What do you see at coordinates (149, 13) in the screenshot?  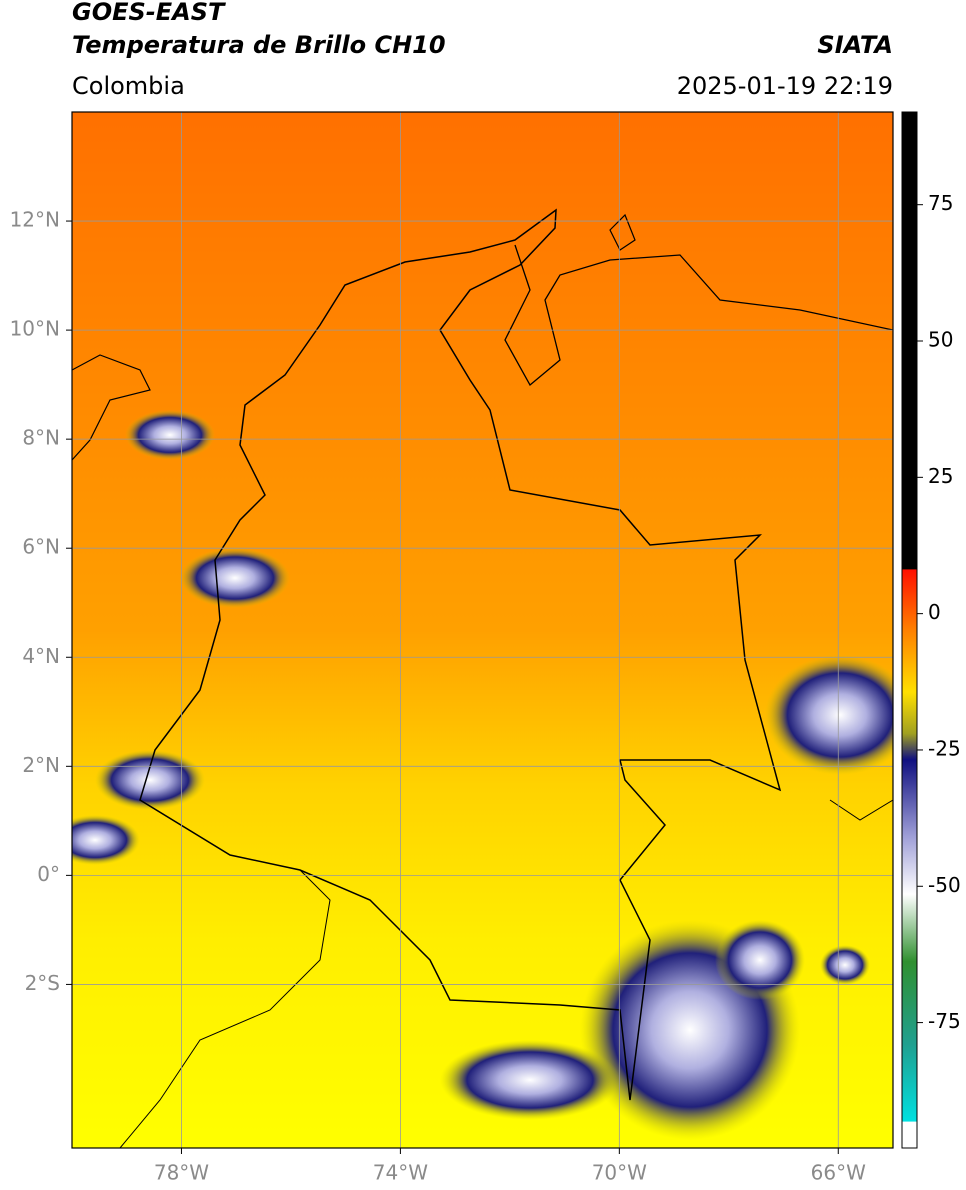 I see `title: GOES-EAST` at bounding box center [149, 13].